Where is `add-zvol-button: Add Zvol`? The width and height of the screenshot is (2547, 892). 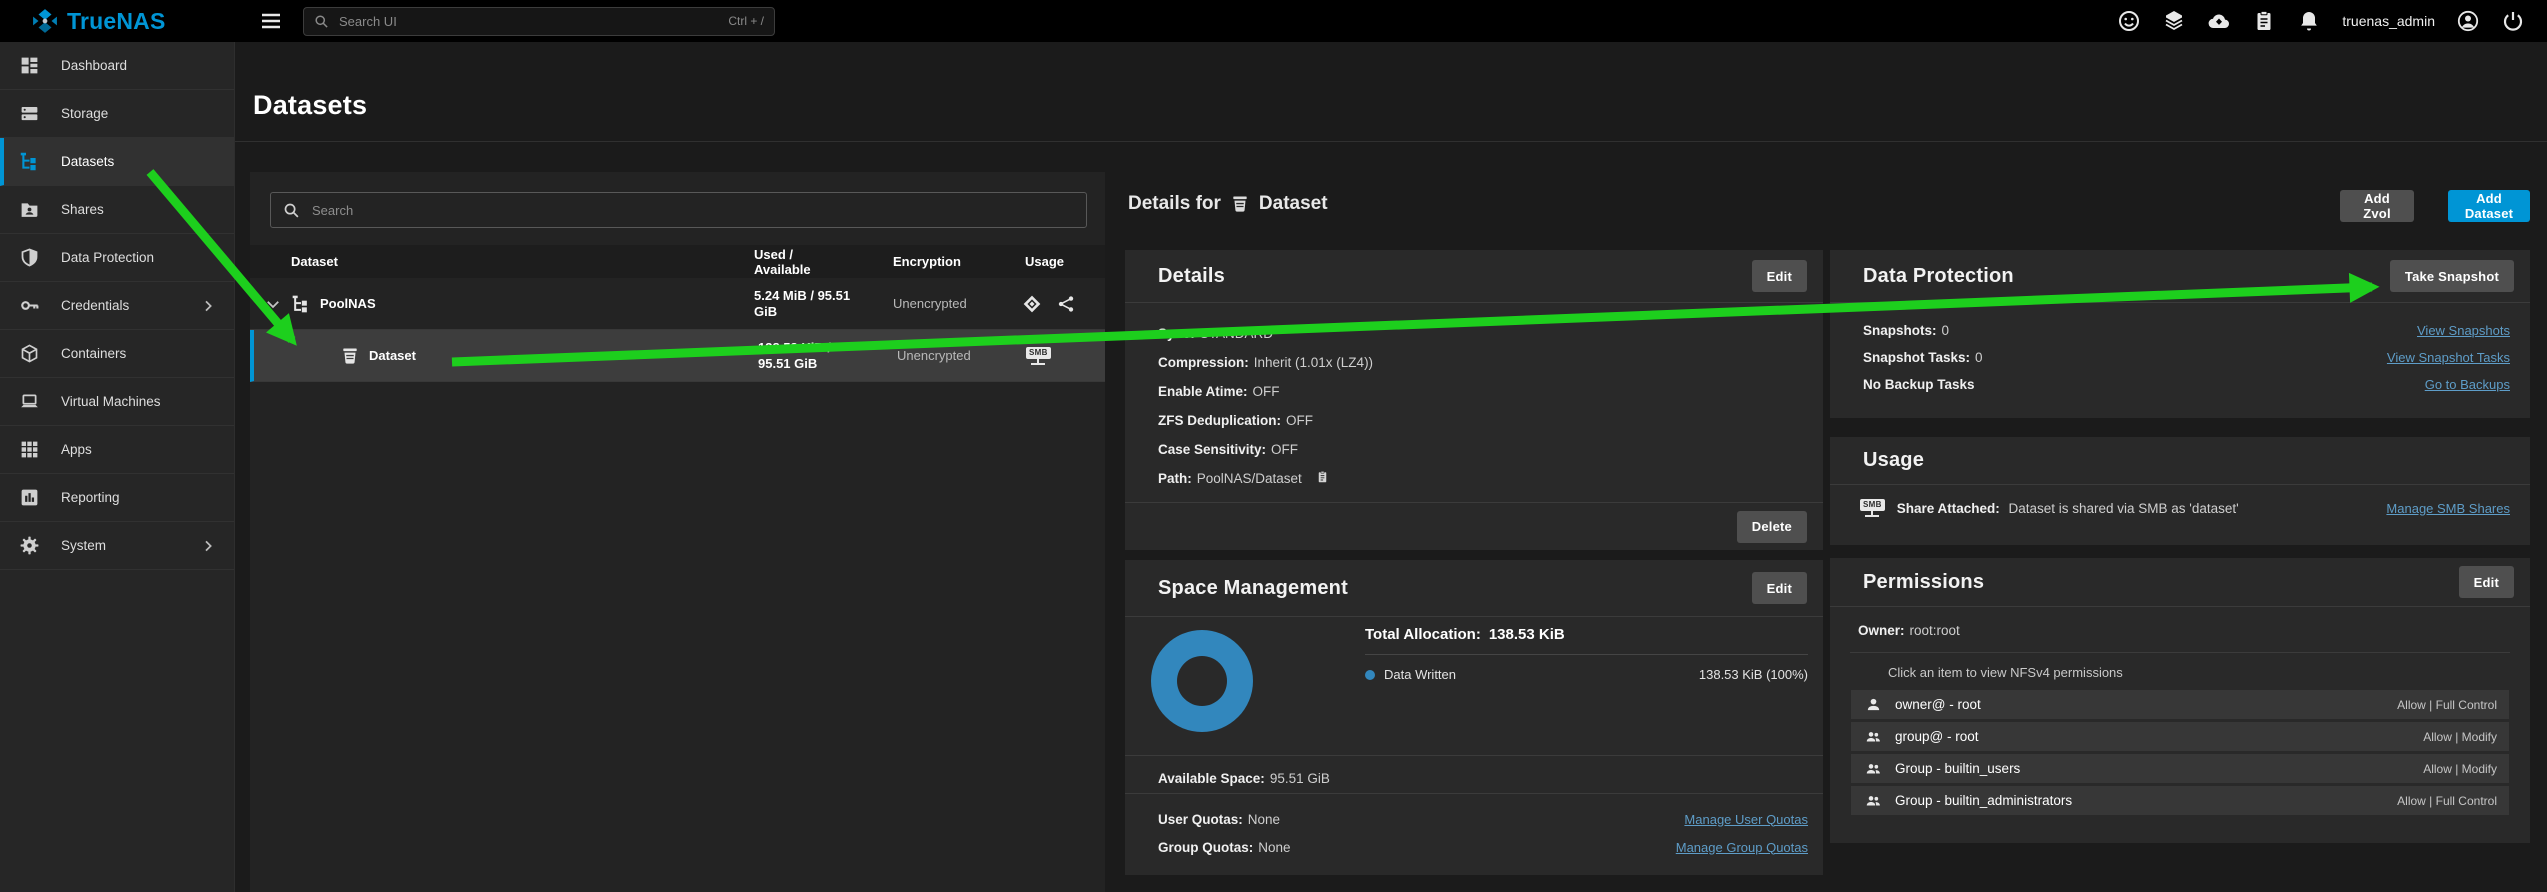 add-zvol-button: Add Zvol is located at coordinates (2377, 206).